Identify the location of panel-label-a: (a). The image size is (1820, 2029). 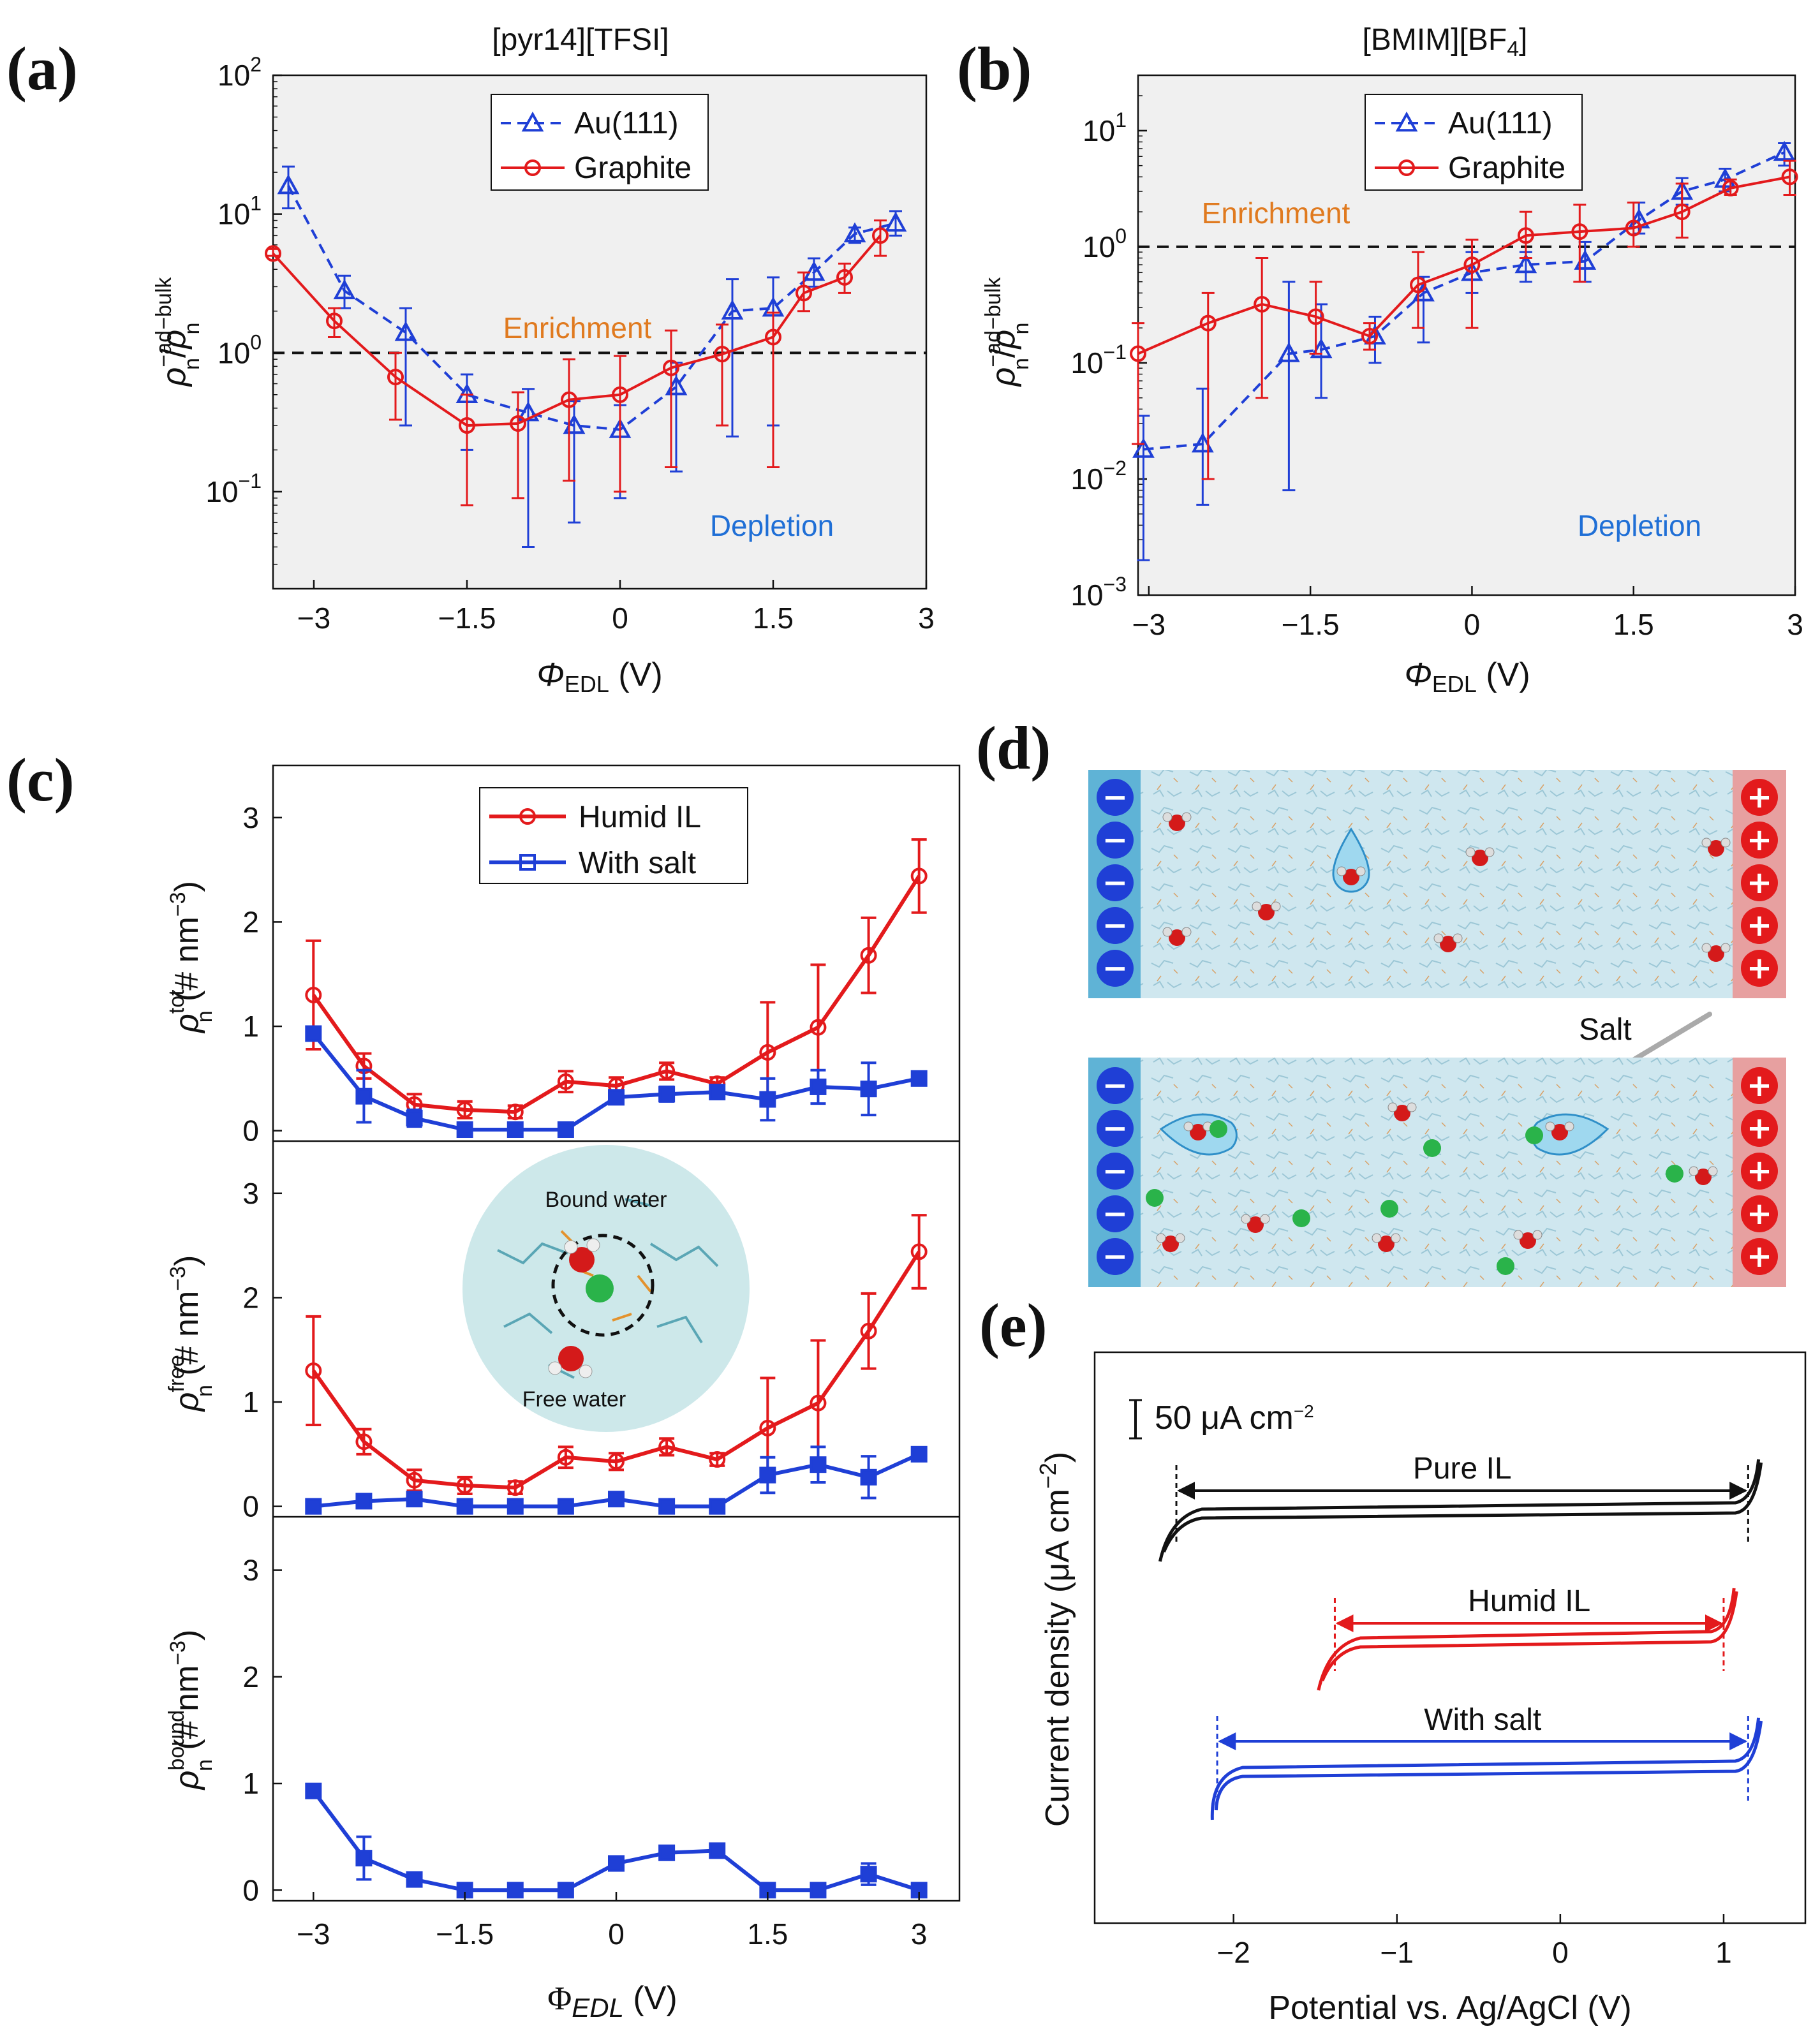
(42, 68).